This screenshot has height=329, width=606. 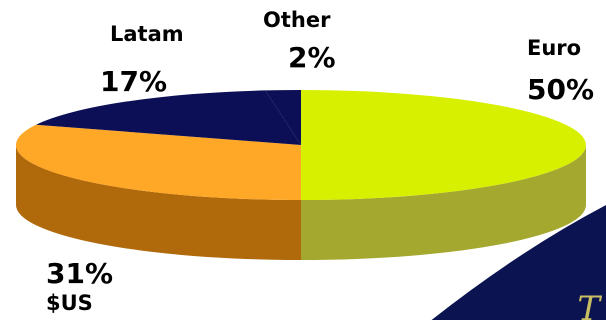 What do you see at coordinates (283, 117) in the screenshot?
I see `pie-slice-other` at bounding box center [283, 117].